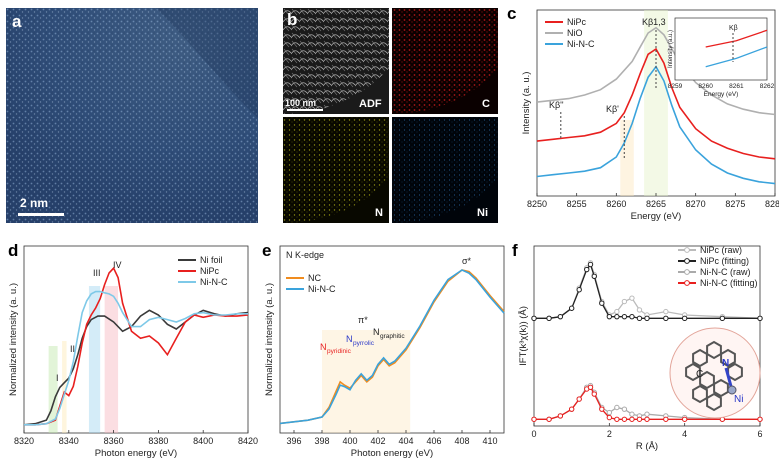  What do you see at coordinates (724, 261) in the screenshot?
I see `legend-label: NiPc (fitting)` at bounding box center [724, 261].